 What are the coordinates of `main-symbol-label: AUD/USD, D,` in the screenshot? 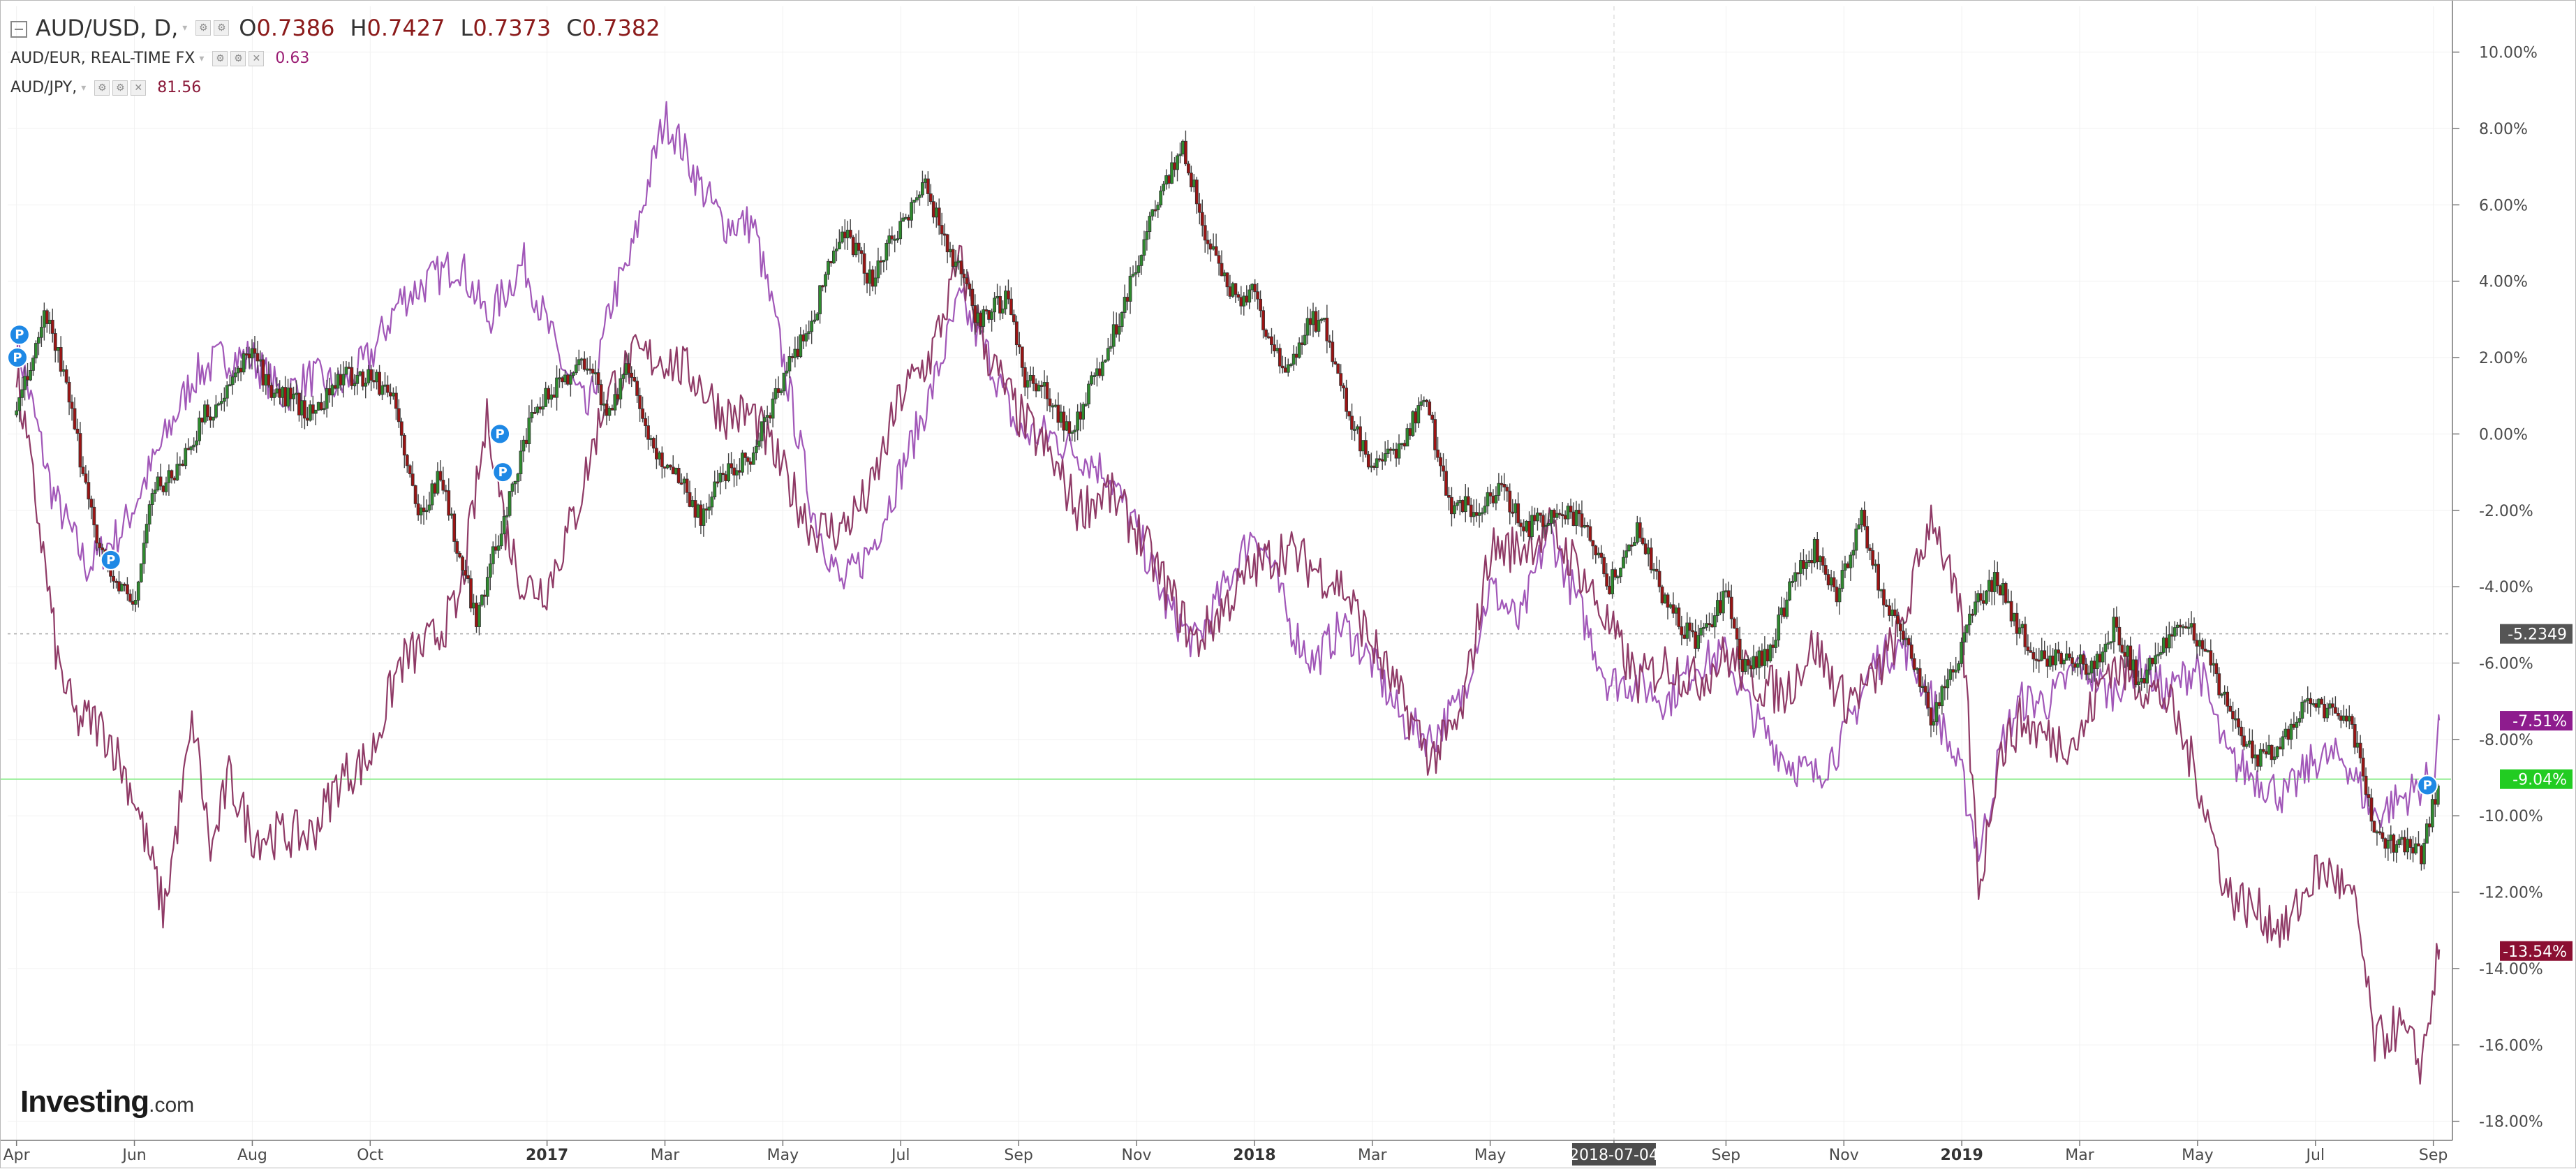 It's located at (107, 28).